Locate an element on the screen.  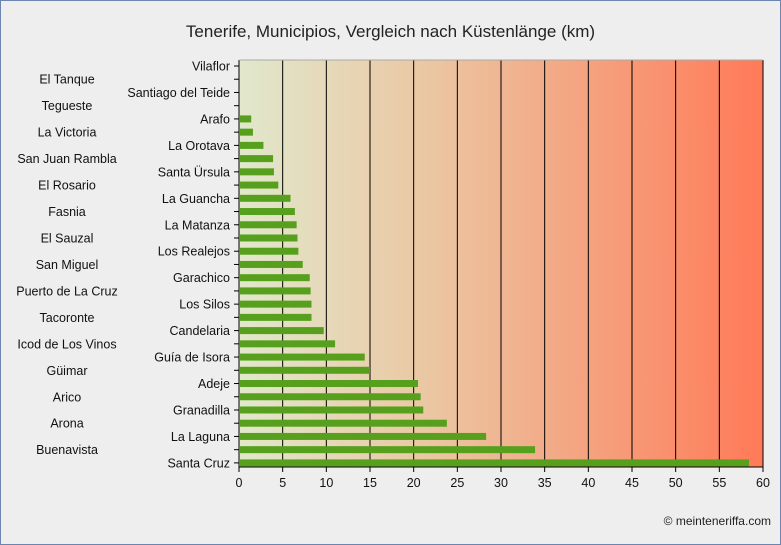
x-tick-label: 15 is located at coordinates (370, 483).